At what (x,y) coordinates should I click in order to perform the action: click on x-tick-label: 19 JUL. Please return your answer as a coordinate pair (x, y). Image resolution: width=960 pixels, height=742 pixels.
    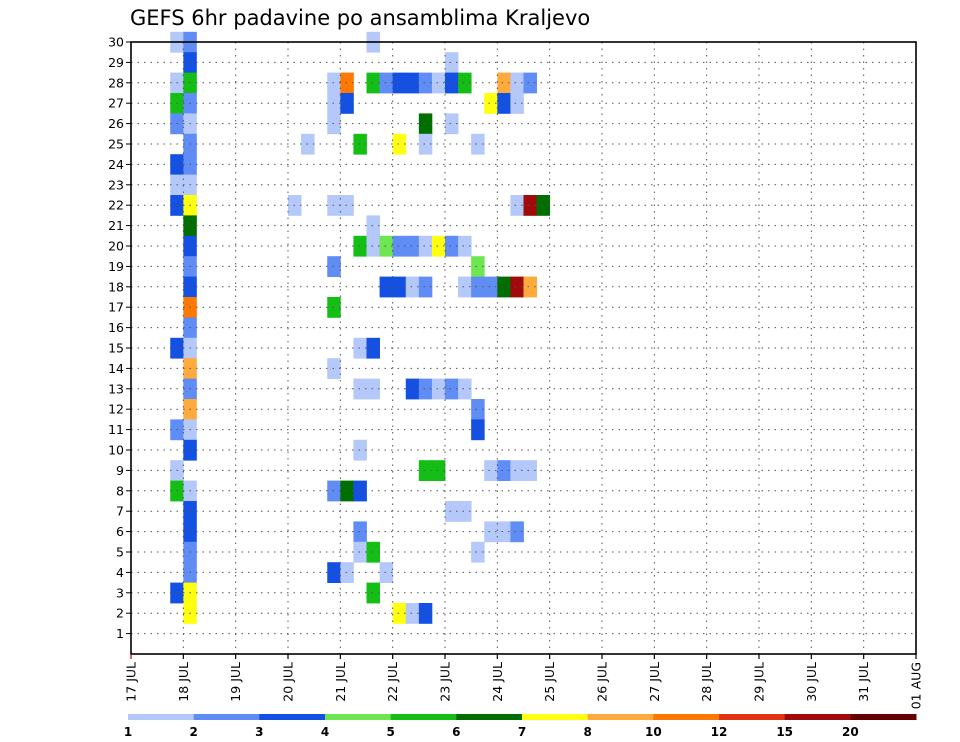
    Looking at the image, I should click on (235, 682).